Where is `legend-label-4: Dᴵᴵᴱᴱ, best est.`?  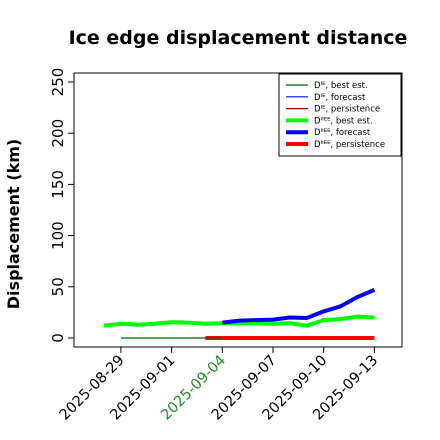 legend-label-4: Dᴵᴵᴱᴱ, best est. is located at coordinates (343, 121).